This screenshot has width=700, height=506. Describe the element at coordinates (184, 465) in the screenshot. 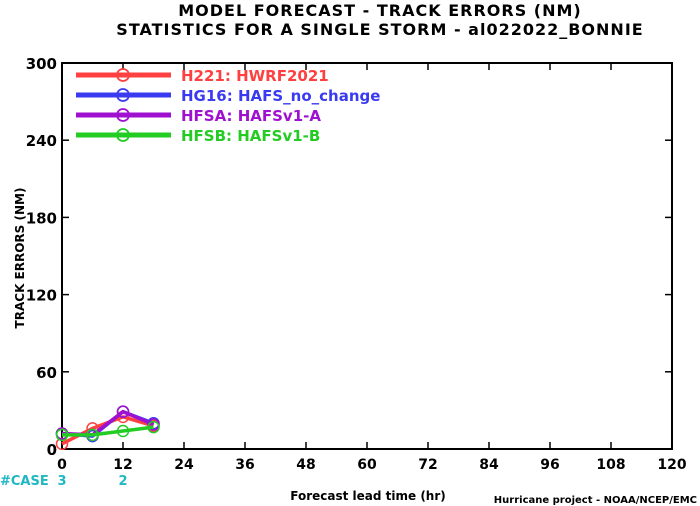

I see `x-tick-label: 24` at that location.